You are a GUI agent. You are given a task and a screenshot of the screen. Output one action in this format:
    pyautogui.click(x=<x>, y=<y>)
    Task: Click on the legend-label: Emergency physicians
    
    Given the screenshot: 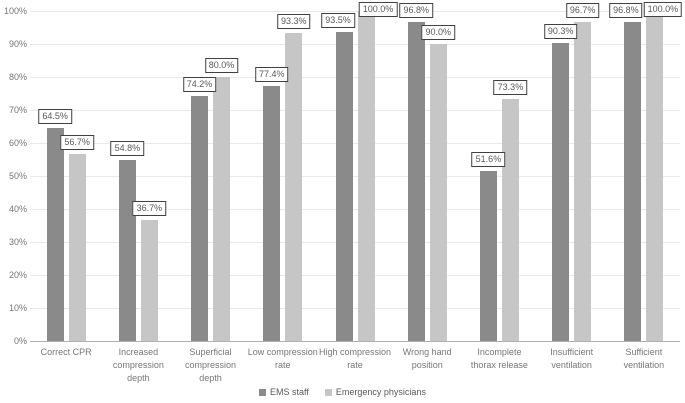 What is the action you would take?
    pyautogui.click(x=380, y=392)
    